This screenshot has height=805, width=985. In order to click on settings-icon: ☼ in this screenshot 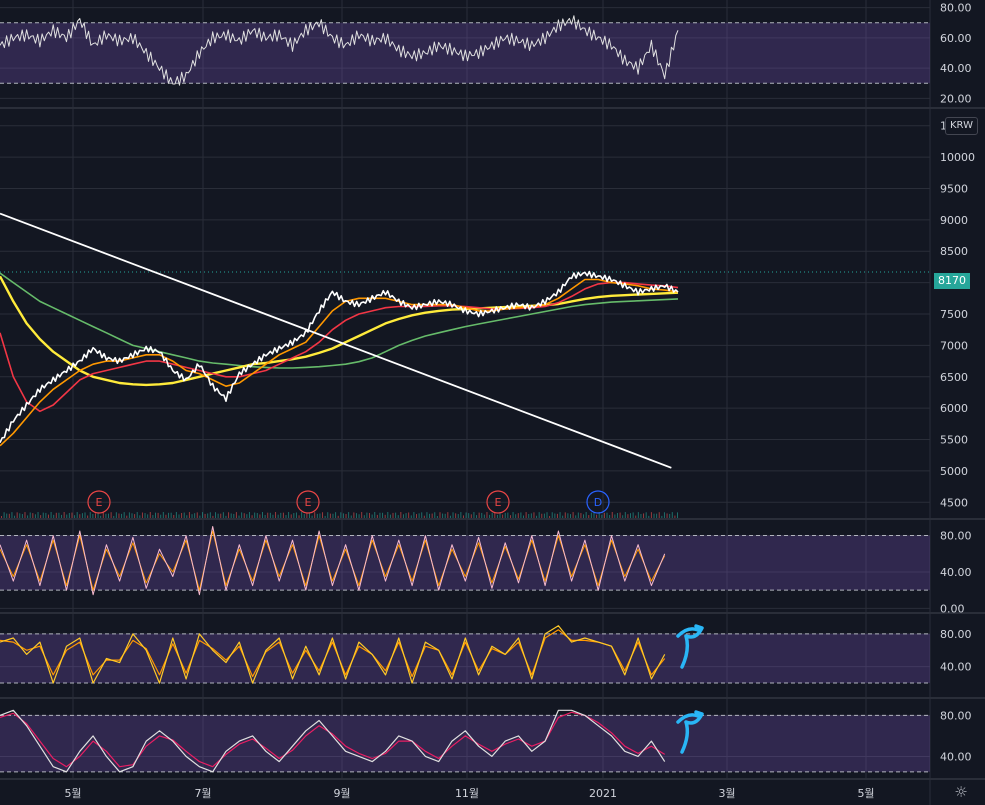, I will do `click(961, 792)`.